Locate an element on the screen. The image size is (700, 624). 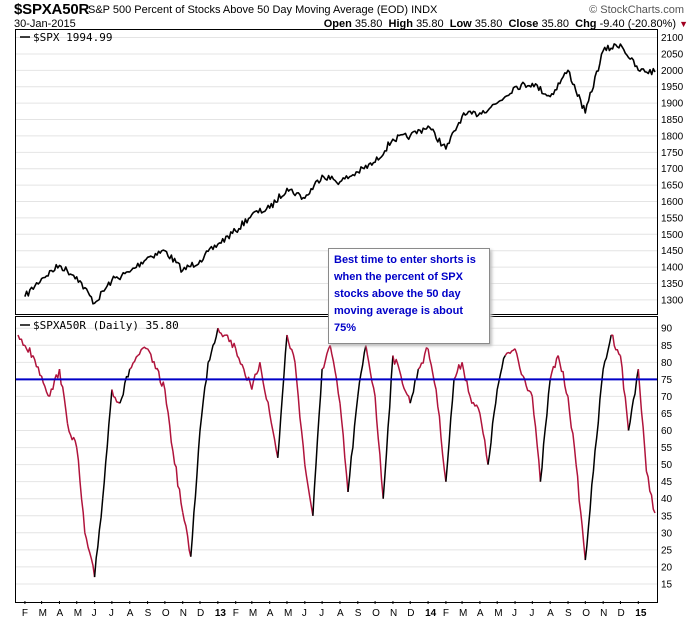
bottom-legend: $SPXA50R (Daily) 35.80 is located at coordinates (99, 325).